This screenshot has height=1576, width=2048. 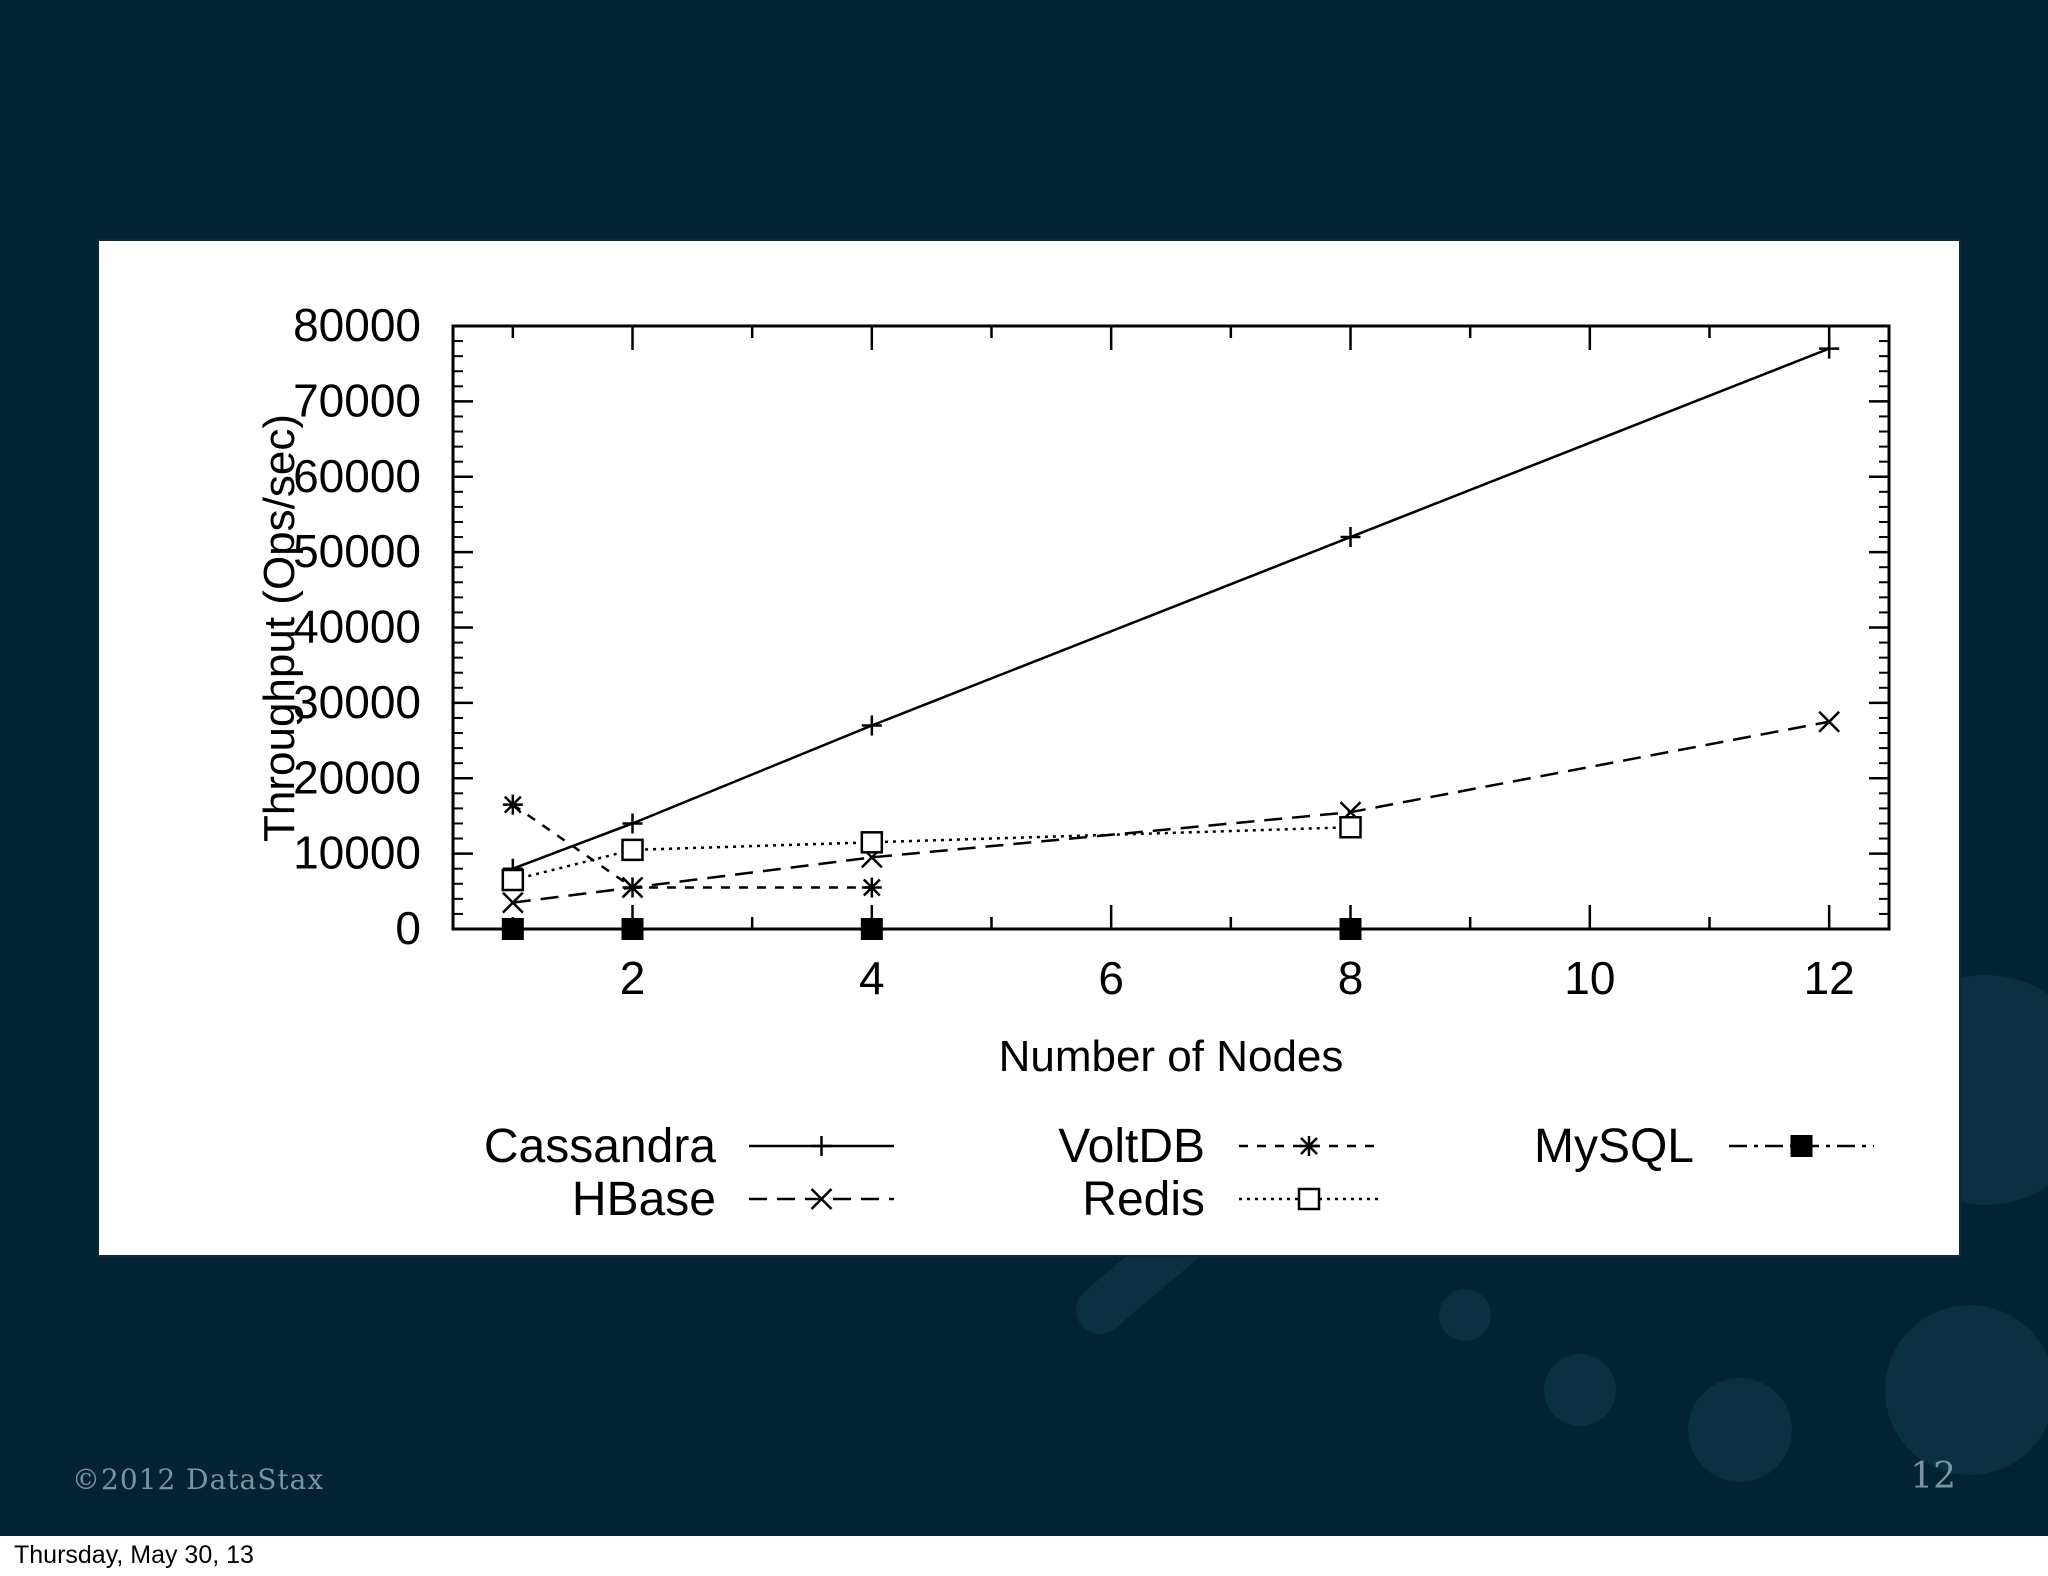 What do you see at coordinates (357, 702) in the screenshot?
I see `y-tick-label: 30000` at bounding box center [357, 702].